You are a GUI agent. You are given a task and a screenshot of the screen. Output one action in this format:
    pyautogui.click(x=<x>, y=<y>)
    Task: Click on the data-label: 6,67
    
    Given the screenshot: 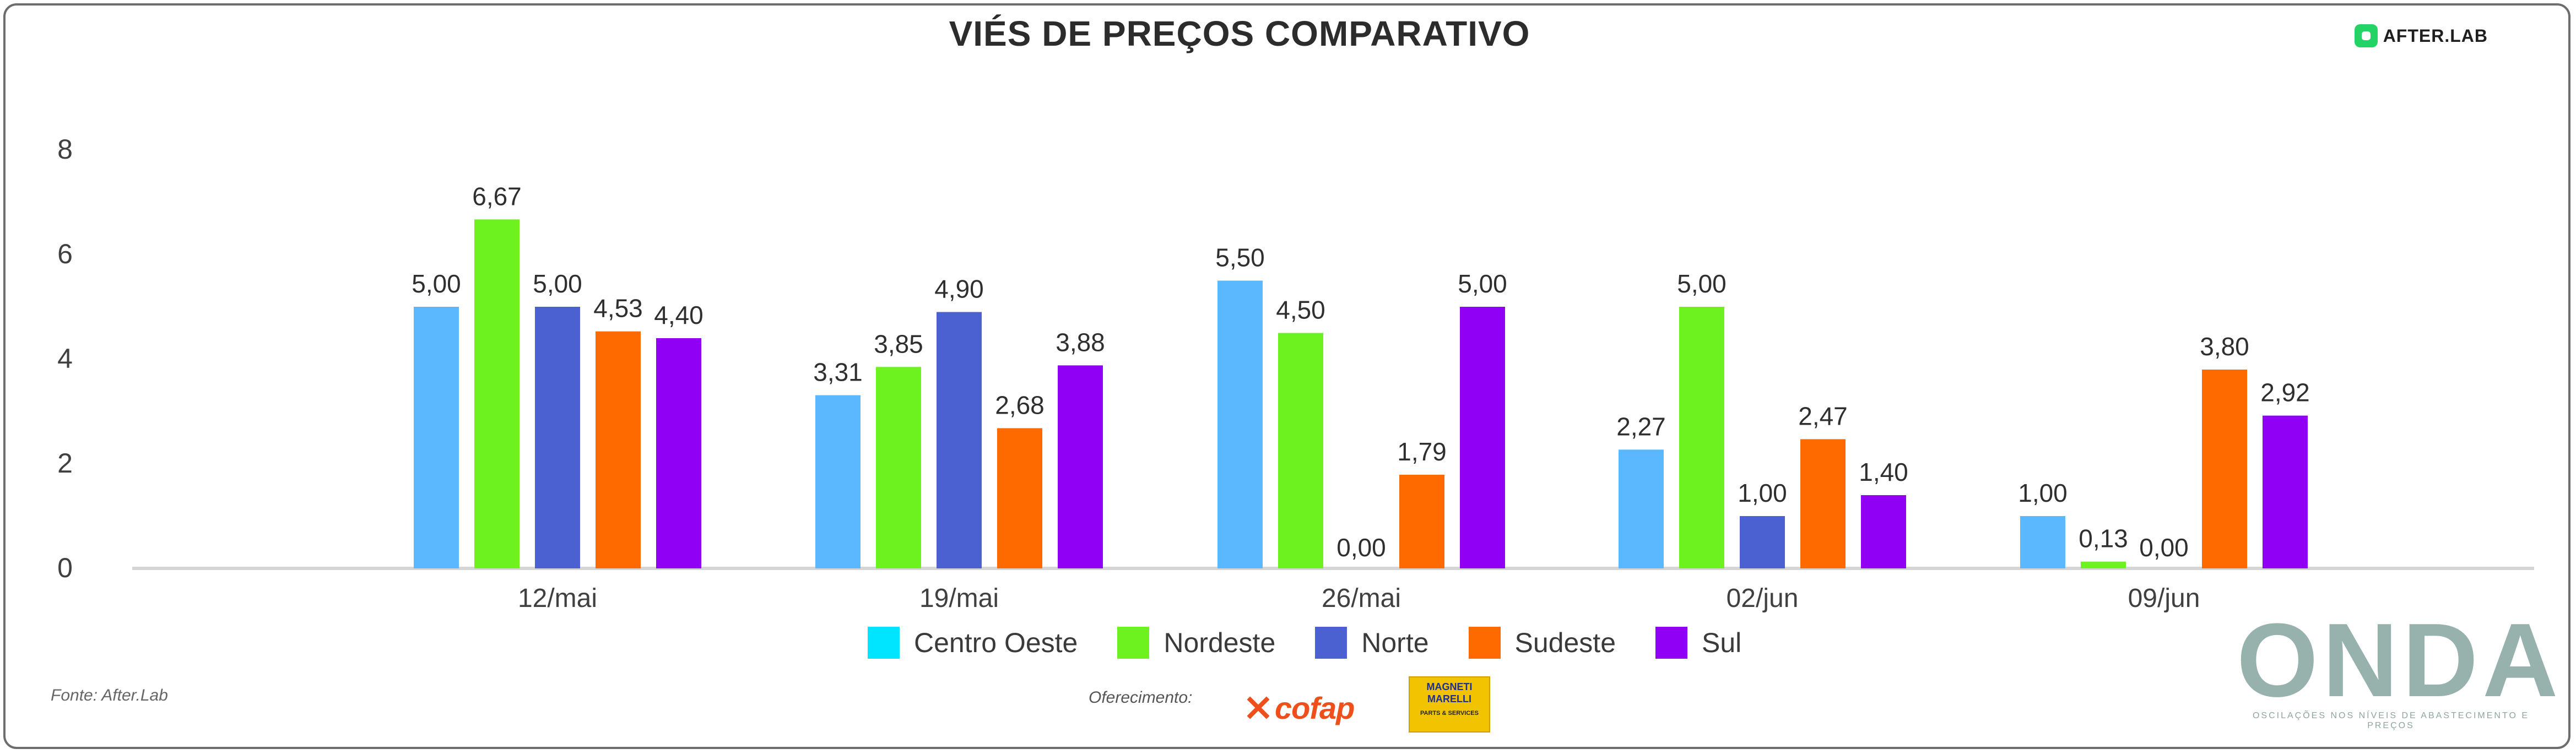 What is the action you would take?
    pyautogui.click(x=497, y=196)
    